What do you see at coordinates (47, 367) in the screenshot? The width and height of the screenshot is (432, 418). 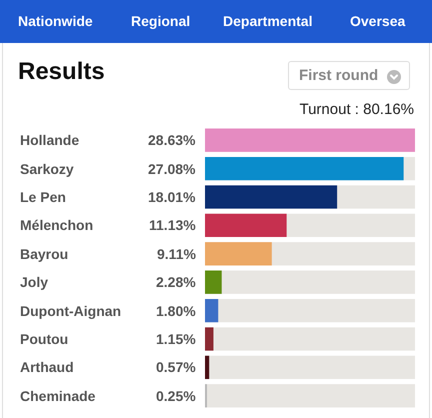 I see `y-tick-label: Arthaud` at bounding box center [47, 367].